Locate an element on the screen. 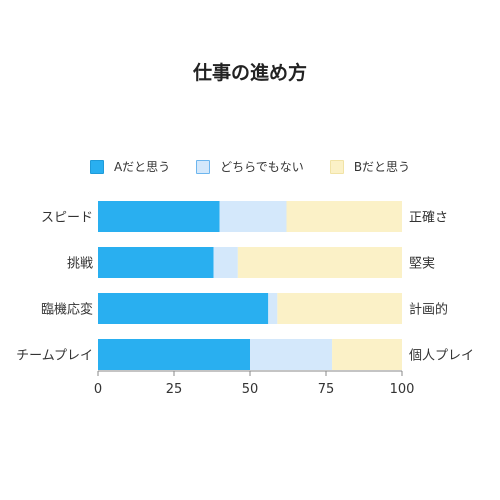 The height and width of the screenshot is (500, 500). legend-item-b: Bだと思う is located at coordinates (370, 166).